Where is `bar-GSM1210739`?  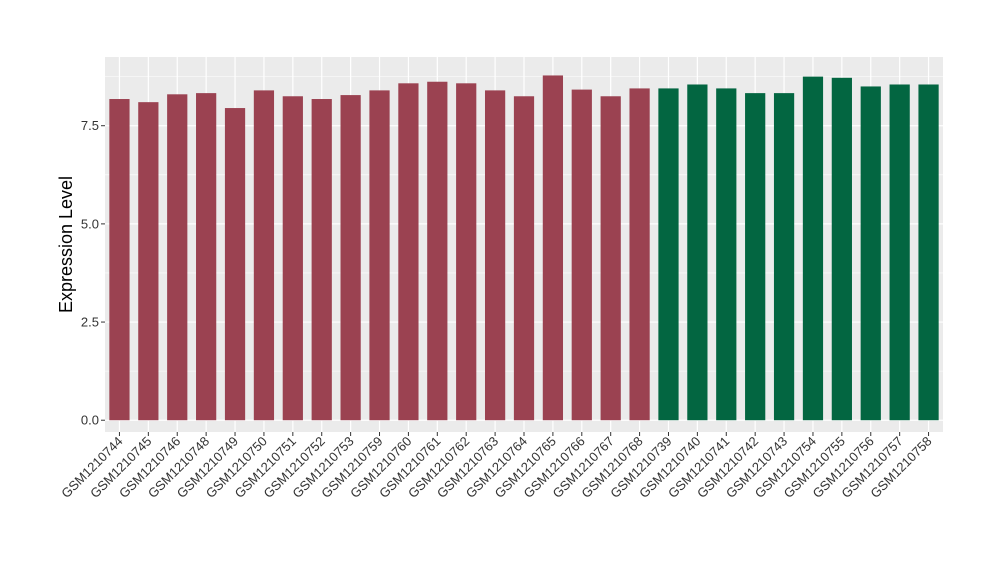 bar-GSM1210739 is located at coordinates (668, 254).